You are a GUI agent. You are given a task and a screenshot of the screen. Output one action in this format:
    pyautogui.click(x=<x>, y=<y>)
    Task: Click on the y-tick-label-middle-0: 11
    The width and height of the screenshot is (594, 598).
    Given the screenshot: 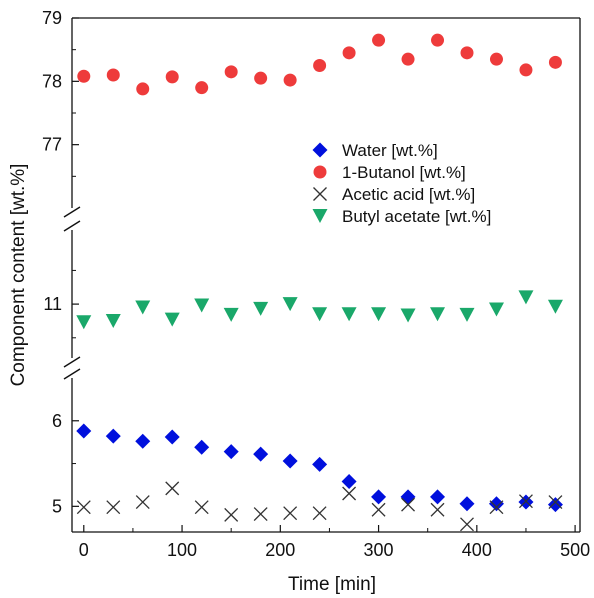 What is the action you would take?
    pyautogui.click(x=52, y=304)
    